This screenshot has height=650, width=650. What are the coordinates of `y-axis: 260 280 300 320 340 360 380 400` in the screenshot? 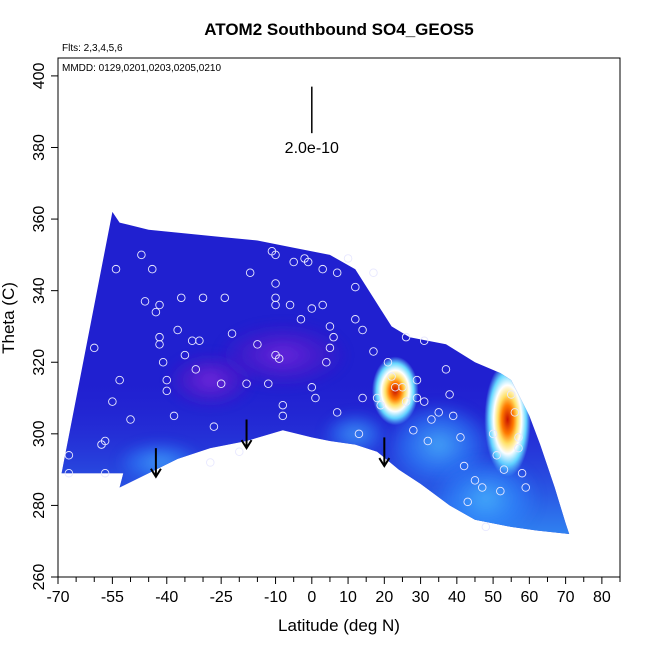 It's located at (44, 326).